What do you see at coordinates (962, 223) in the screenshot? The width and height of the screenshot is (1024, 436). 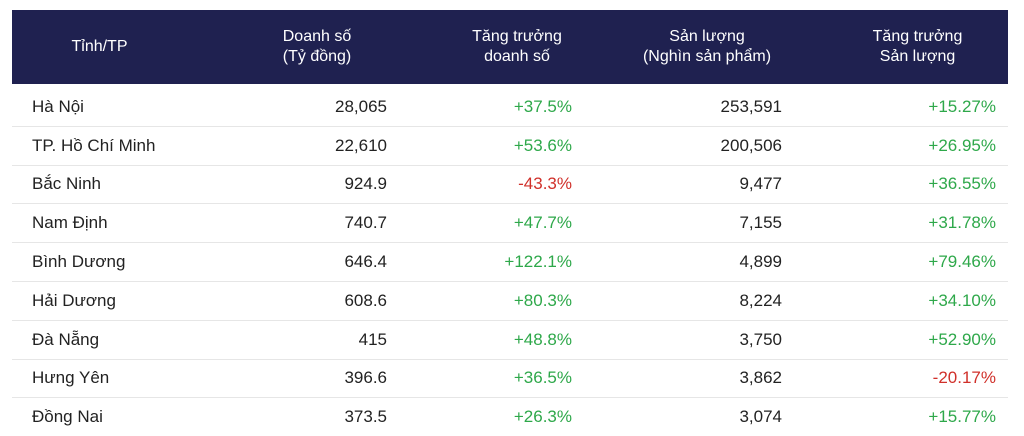 I see `cell-volume-growth: +31.78%` at bounding box center [962, 223].